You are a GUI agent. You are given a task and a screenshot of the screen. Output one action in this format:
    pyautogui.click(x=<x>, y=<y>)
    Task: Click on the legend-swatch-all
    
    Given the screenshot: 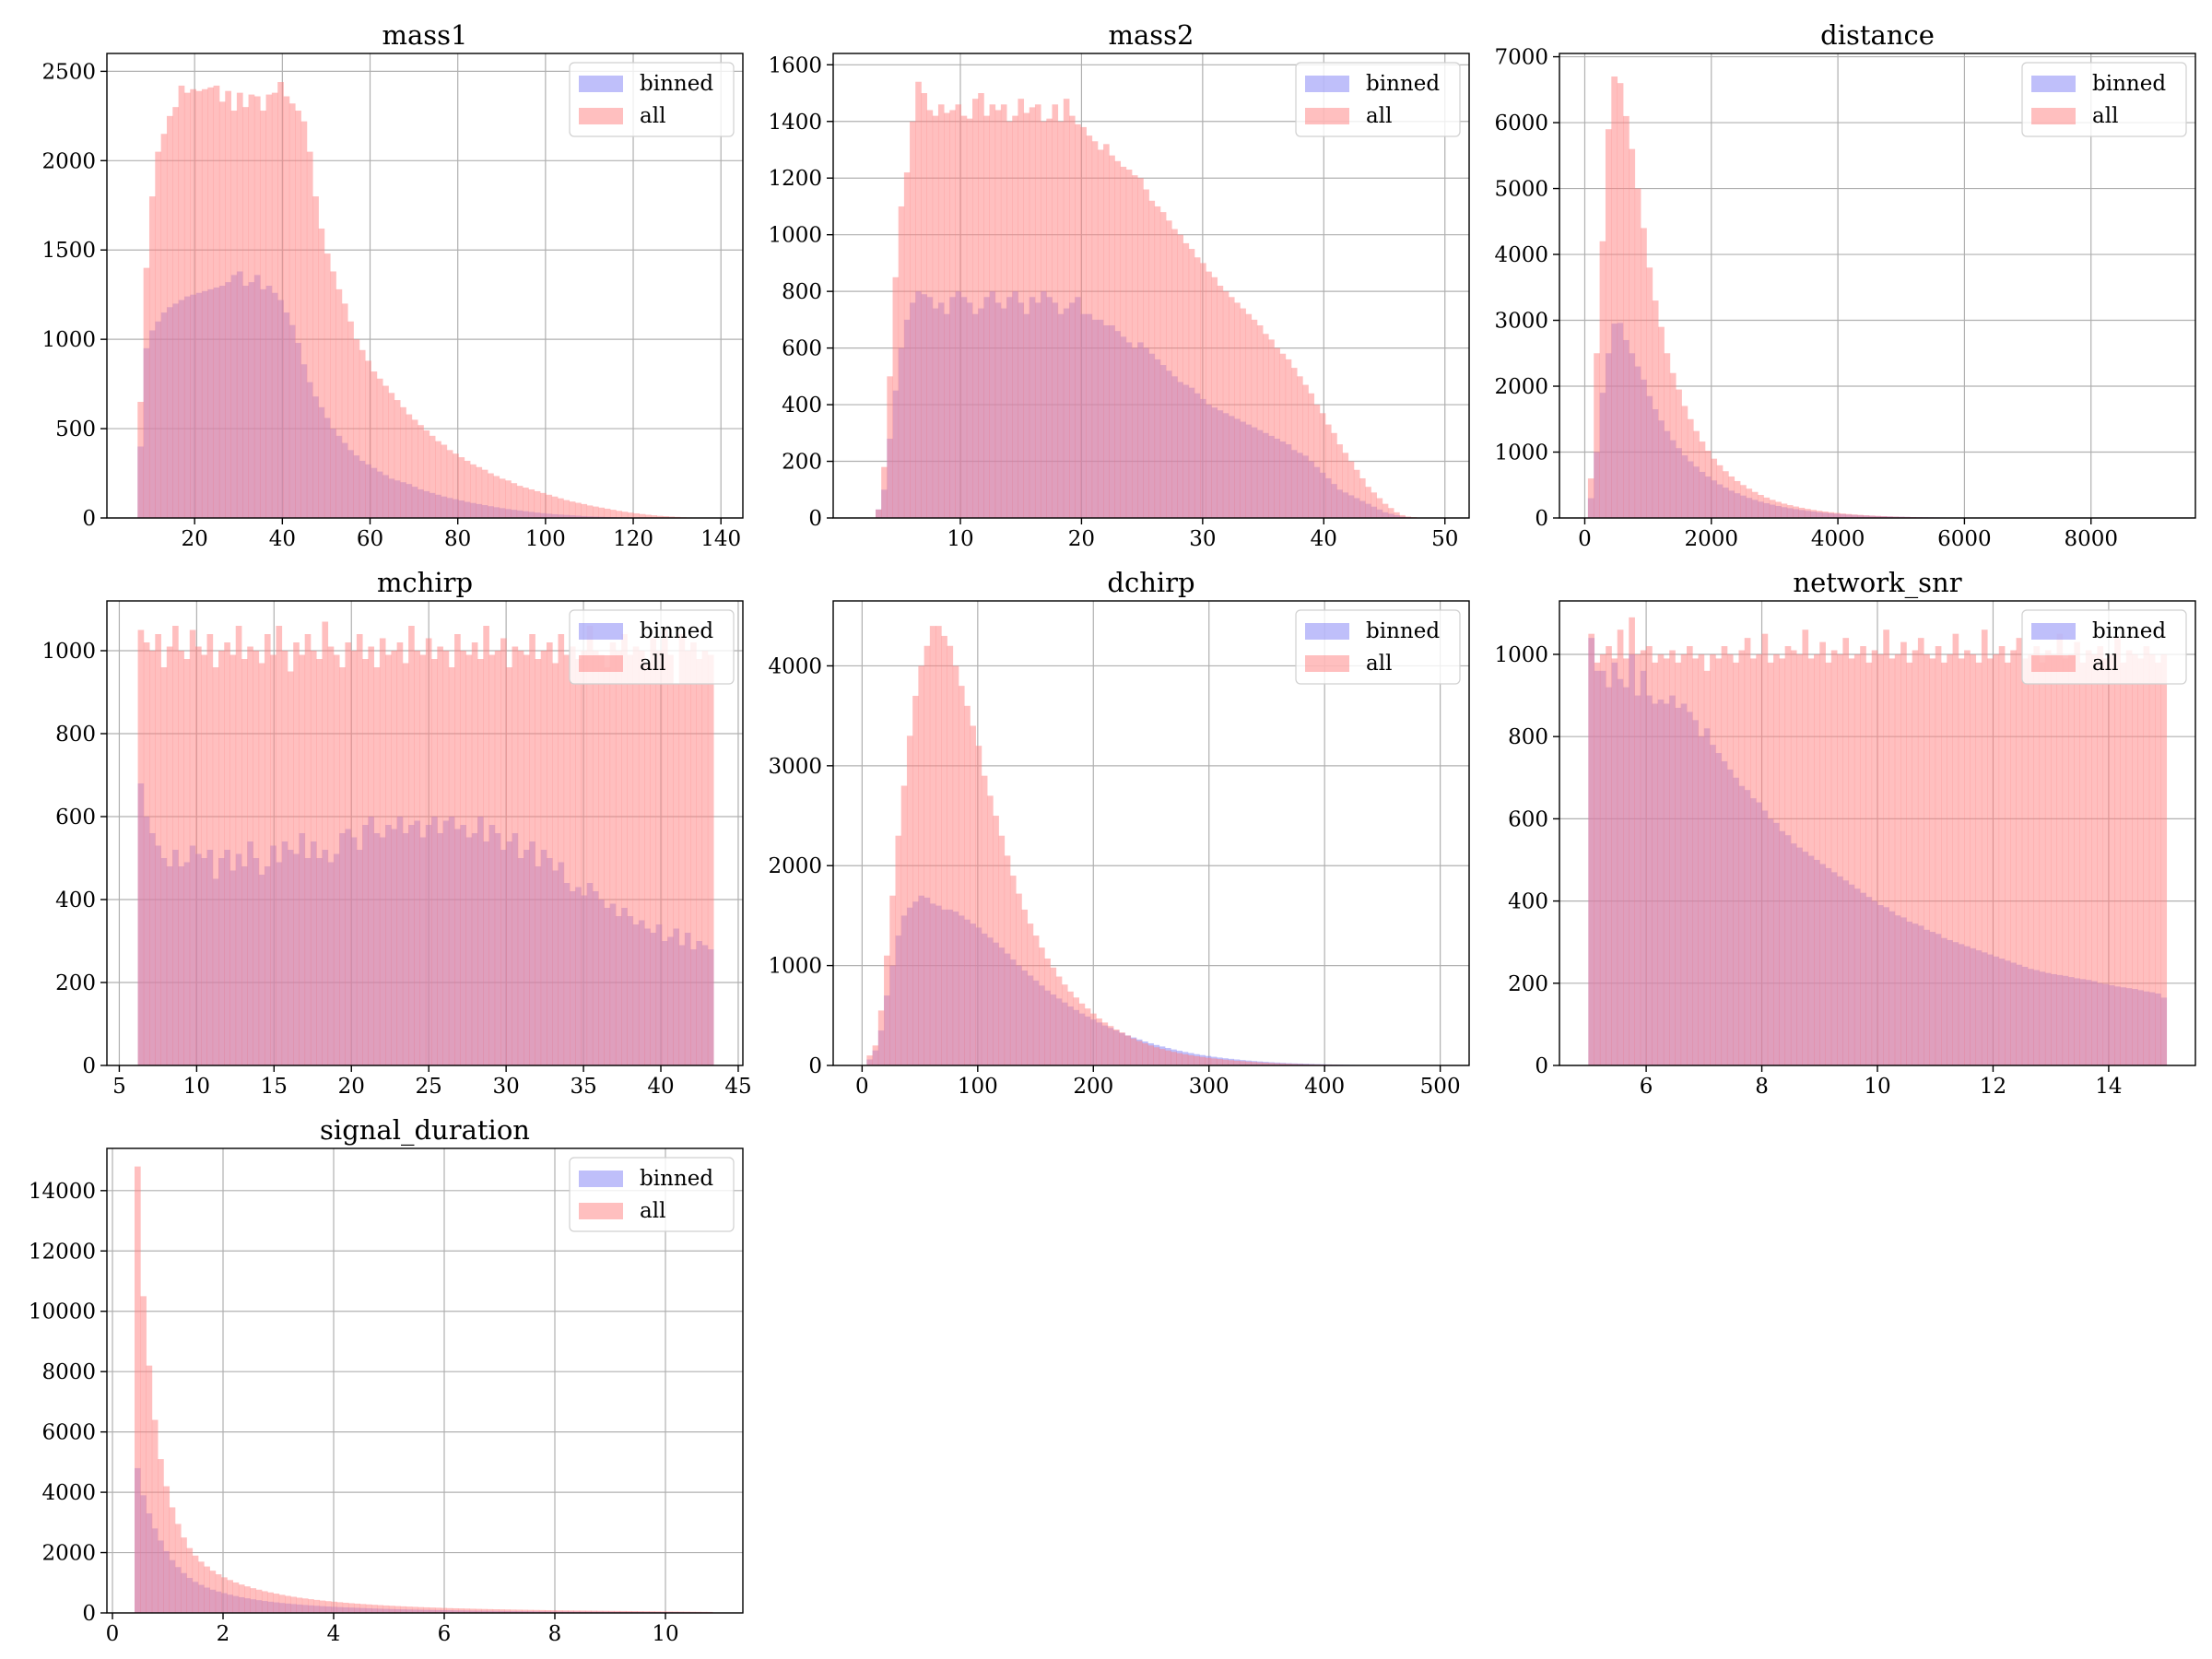 What is the action you would take?
    pyautogui.click(x=2053, y=116)
    